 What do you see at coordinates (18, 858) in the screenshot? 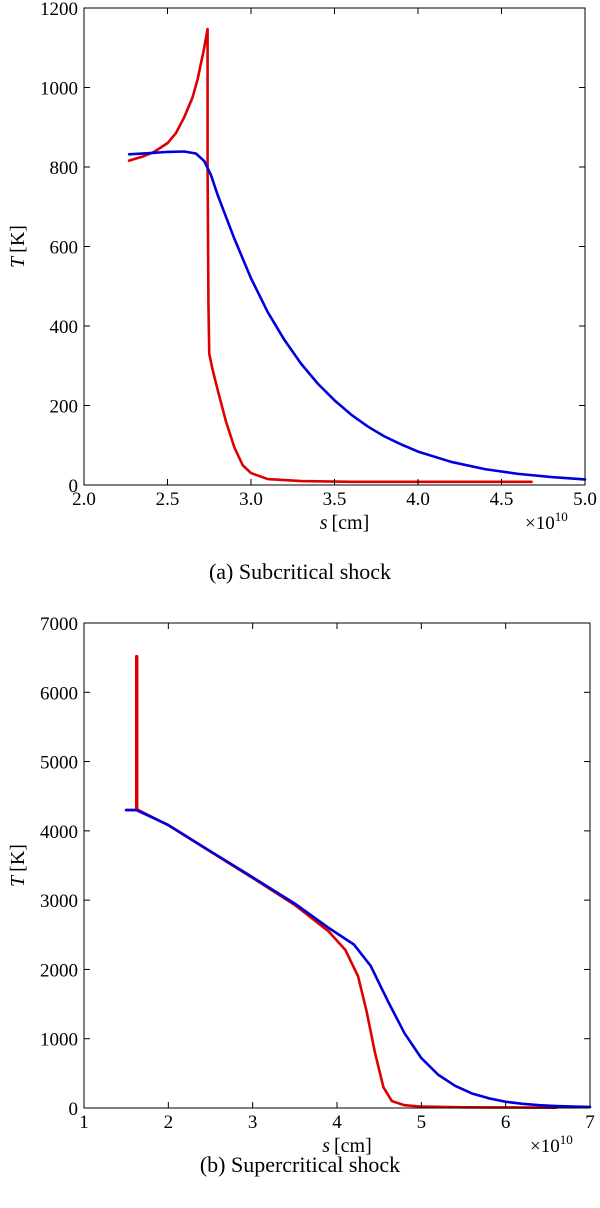
I see `supercritical-y-axis-unit: [K]` at bounding box center [18, 858].